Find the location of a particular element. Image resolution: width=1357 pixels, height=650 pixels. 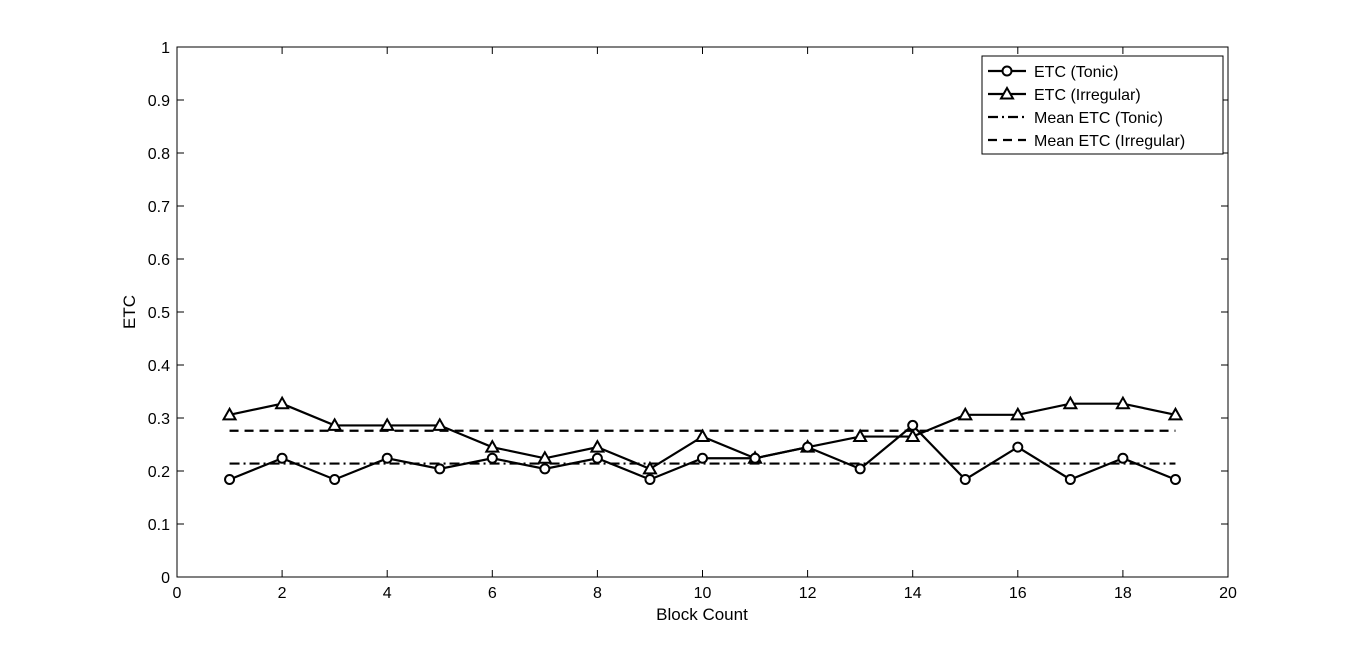

y-tick-label: 0.9 is located at coordinates (159, 101).